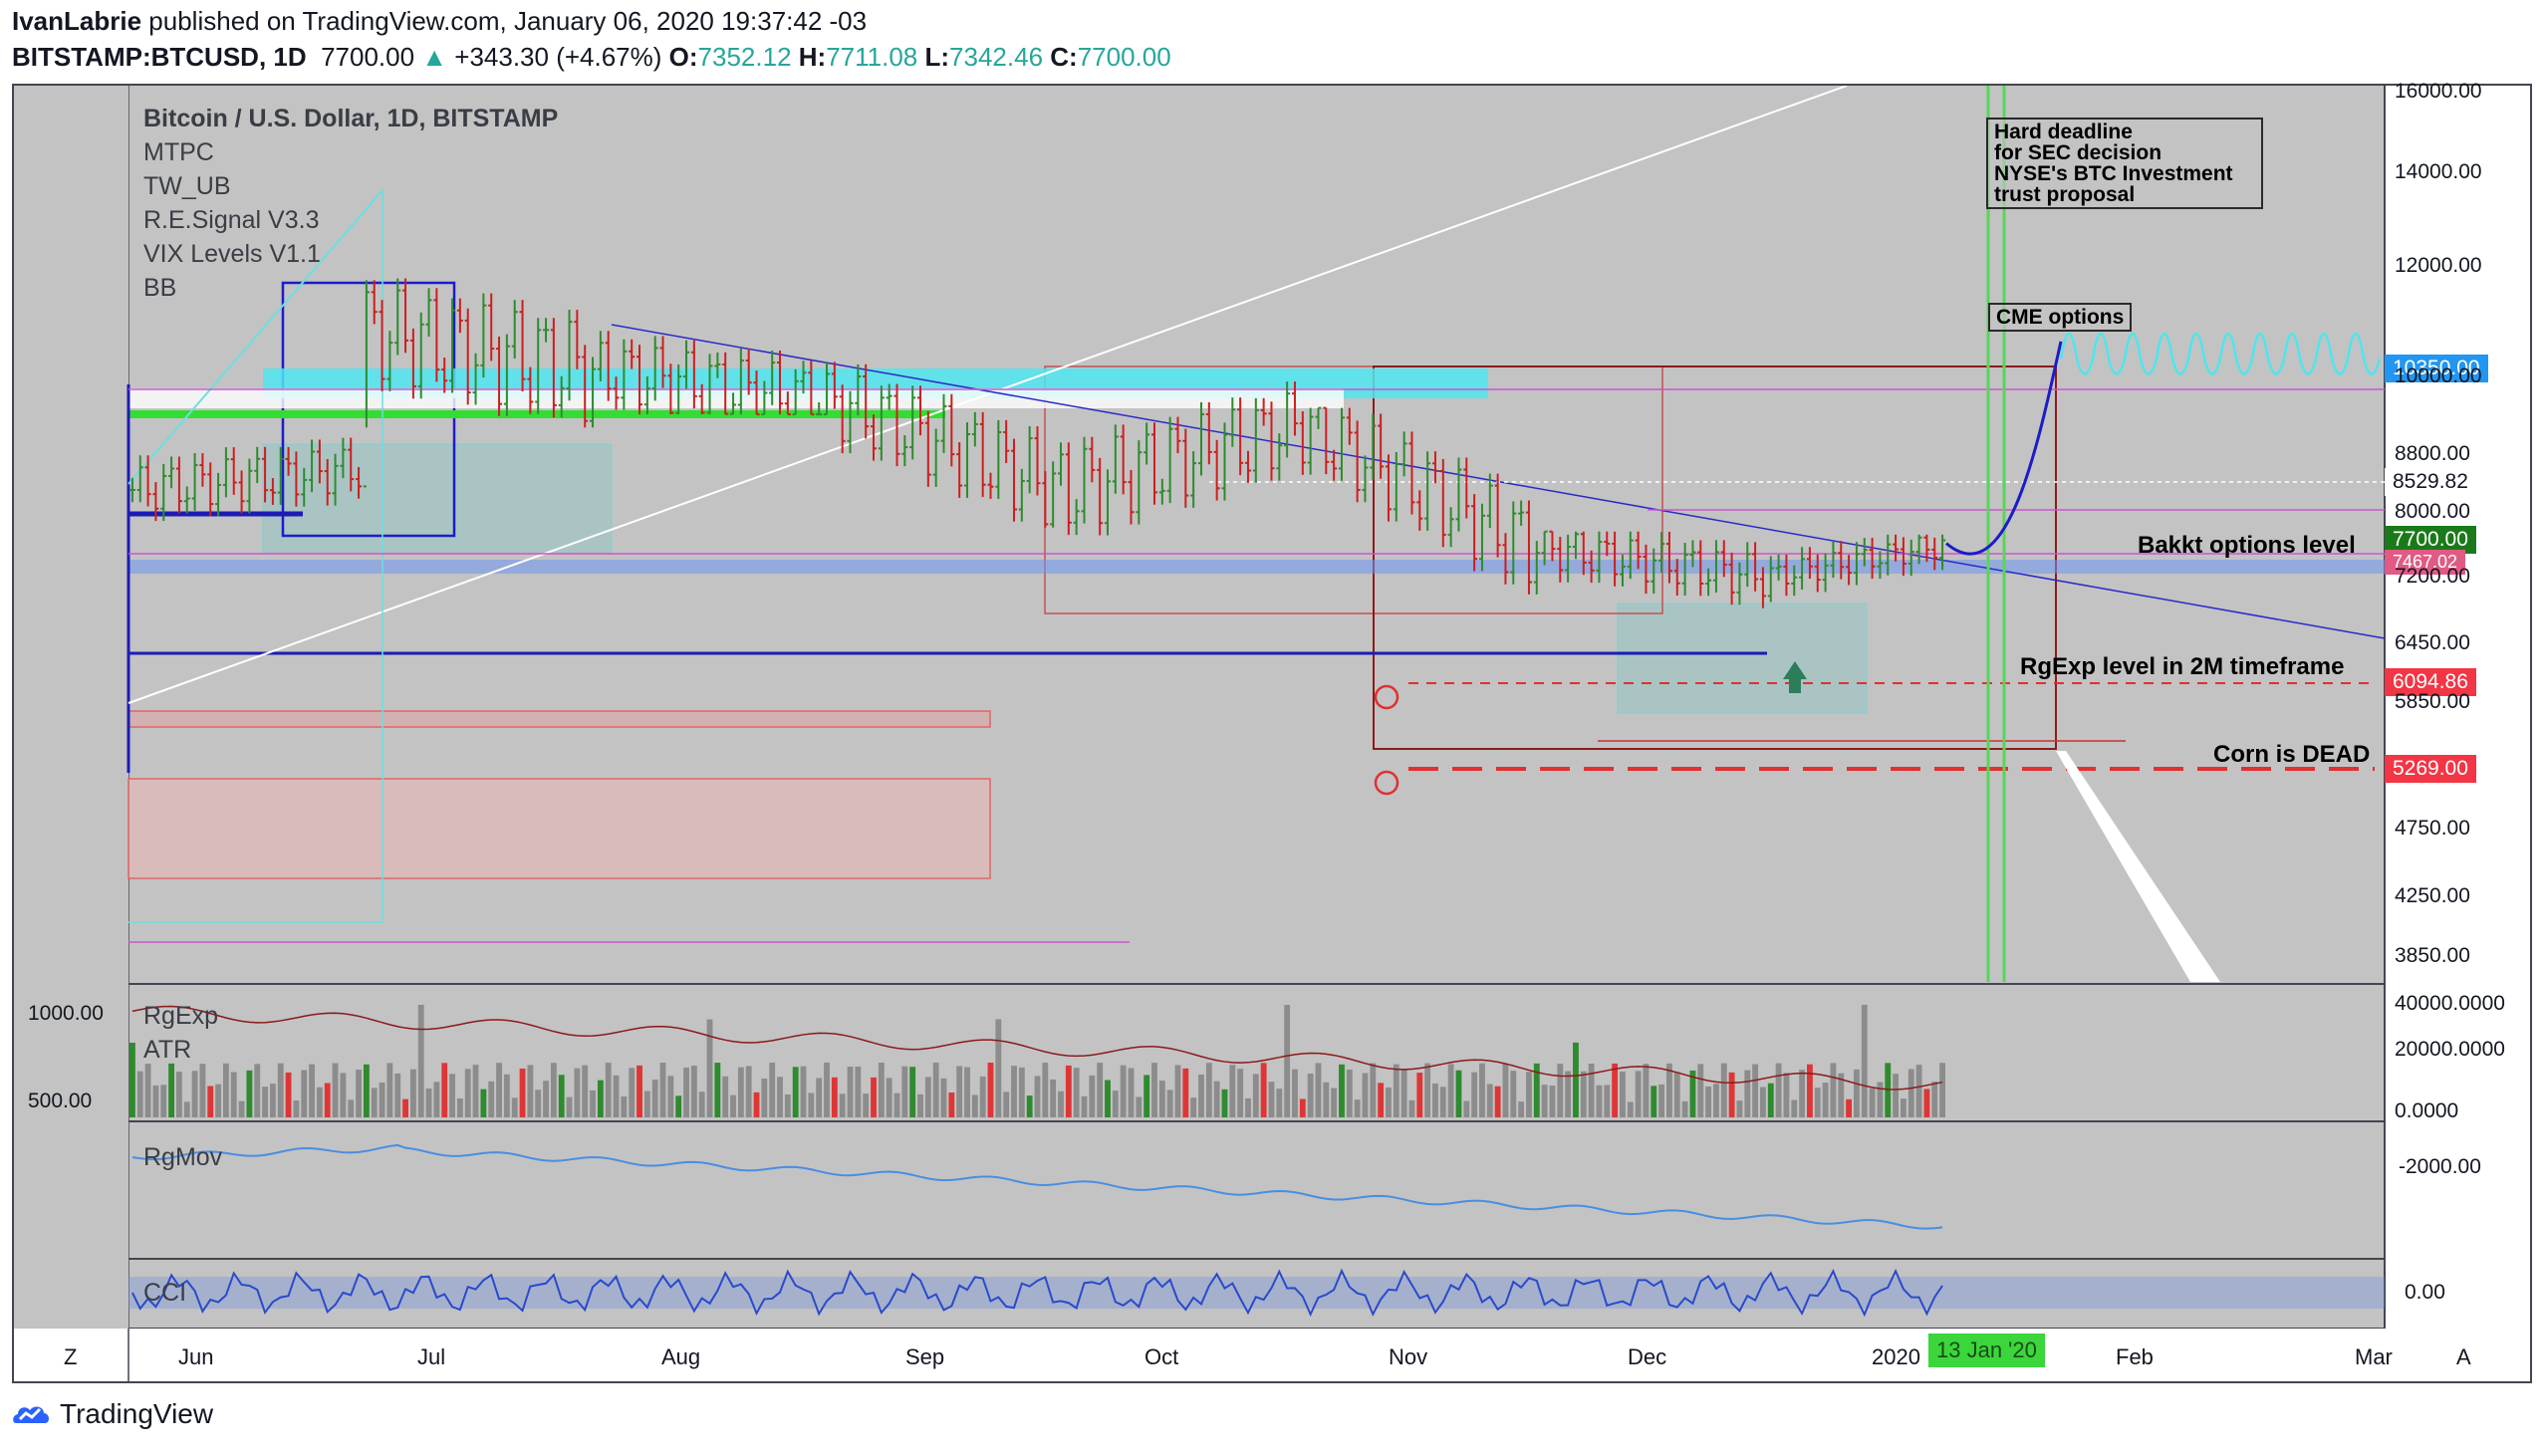 The image size is (2542, 1456). I want to click on rgexp-level-label: RgExp level in 2M timeframe, so click(2182, 666).